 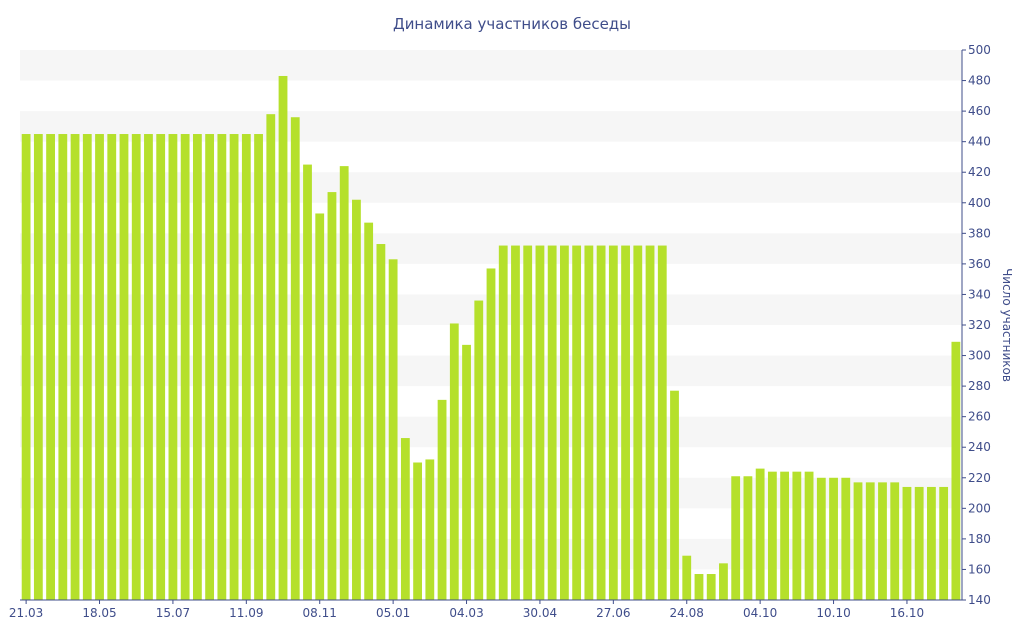 I want to click on y-tick-label: 300, so click(x=979, y=356).